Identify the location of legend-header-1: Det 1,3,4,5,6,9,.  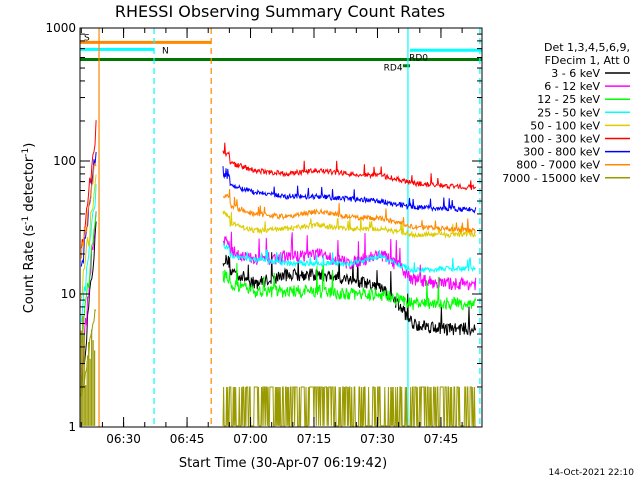
(587, 47).